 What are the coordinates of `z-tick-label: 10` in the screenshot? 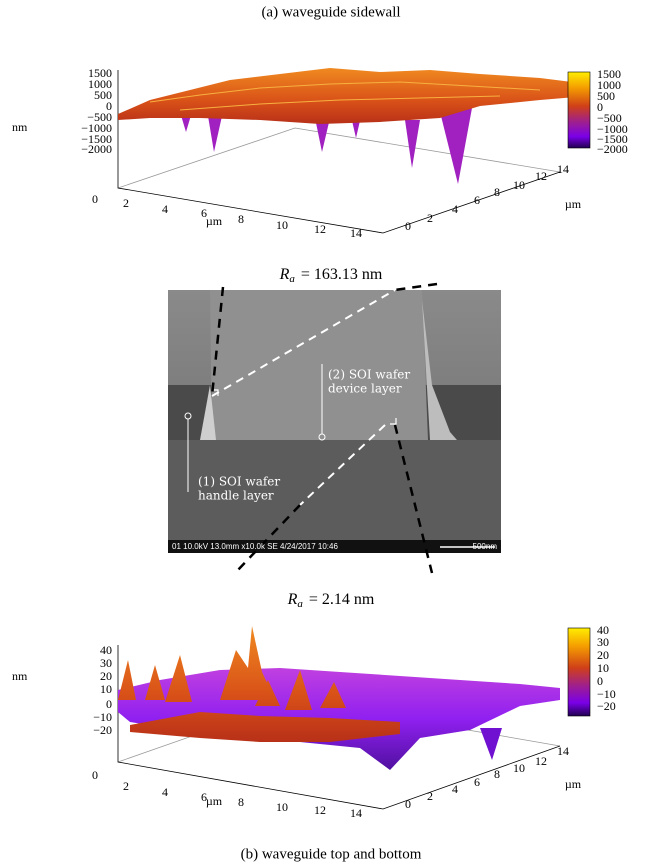 It's located at (106, 689).